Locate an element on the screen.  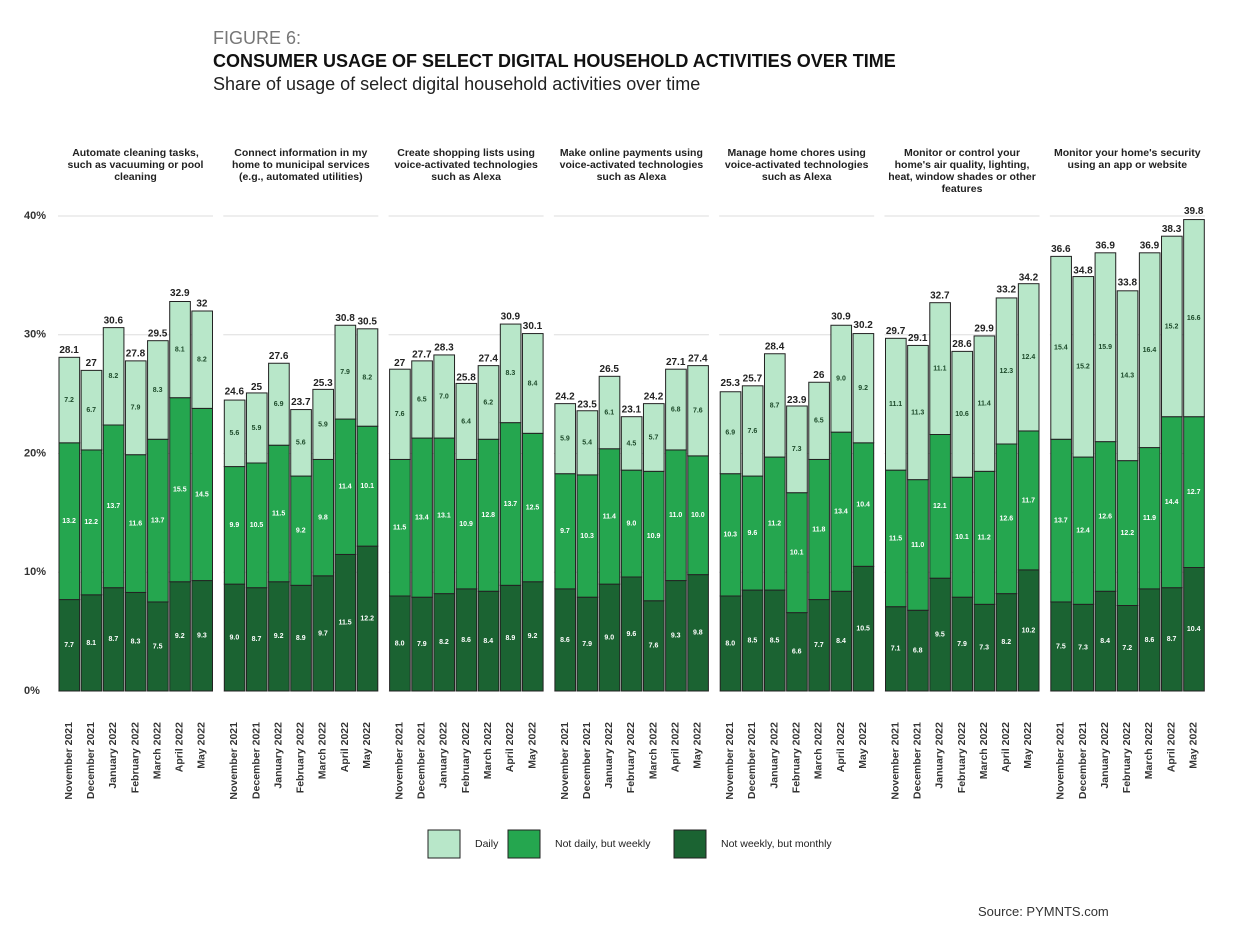
total-label: 38.3 is located at coordinates (1172, 229).